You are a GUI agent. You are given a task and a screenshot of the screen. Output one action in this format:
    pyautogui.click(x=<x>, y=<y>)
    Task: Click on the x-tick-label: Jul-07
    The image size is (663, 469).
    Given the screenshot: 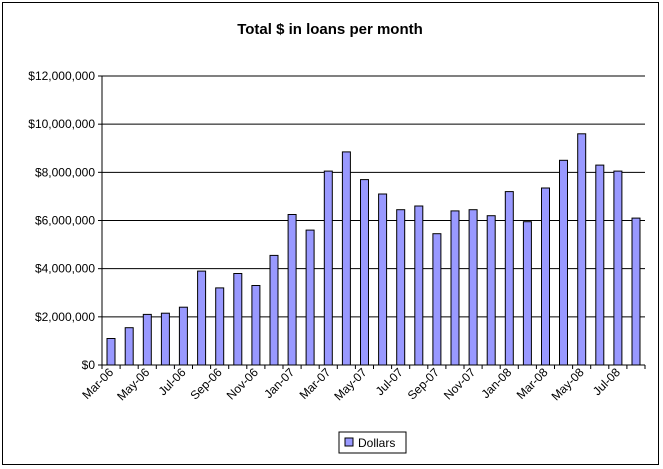 What is the action you would take?
    pyautogui.click(x=389, y=381)
    